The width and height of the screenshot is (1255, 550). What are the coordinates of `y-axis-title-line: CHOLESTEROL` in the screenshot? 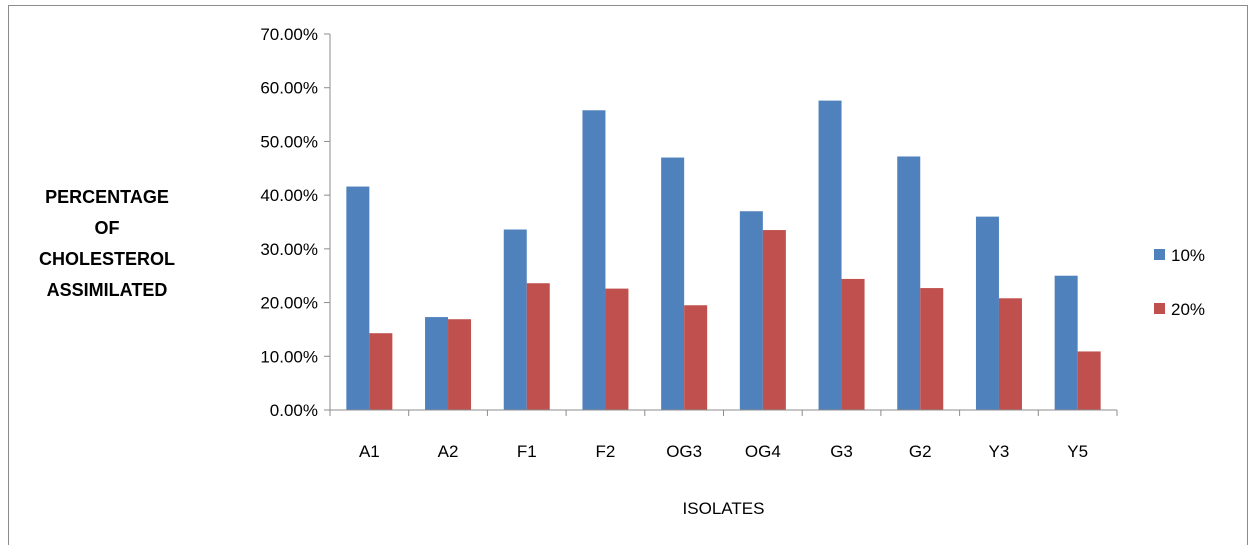 It's located at (107, 259).